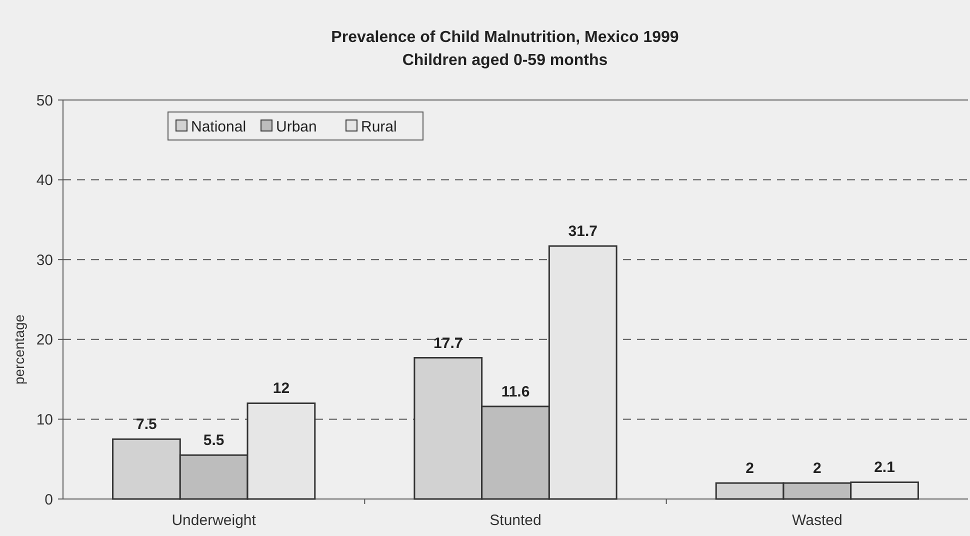 This screenshot has width=970, height=536. I want to click on legend-label: National, so click(218, 127).